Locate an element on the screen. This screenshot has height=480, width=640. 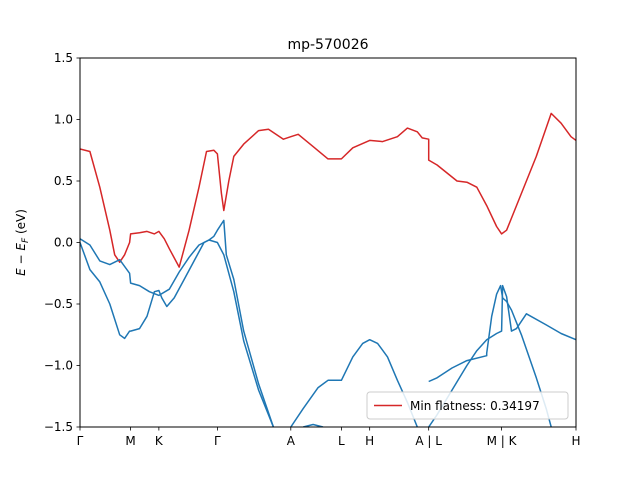
chart-title: mp-570026 is located at coordinates (327, 45).